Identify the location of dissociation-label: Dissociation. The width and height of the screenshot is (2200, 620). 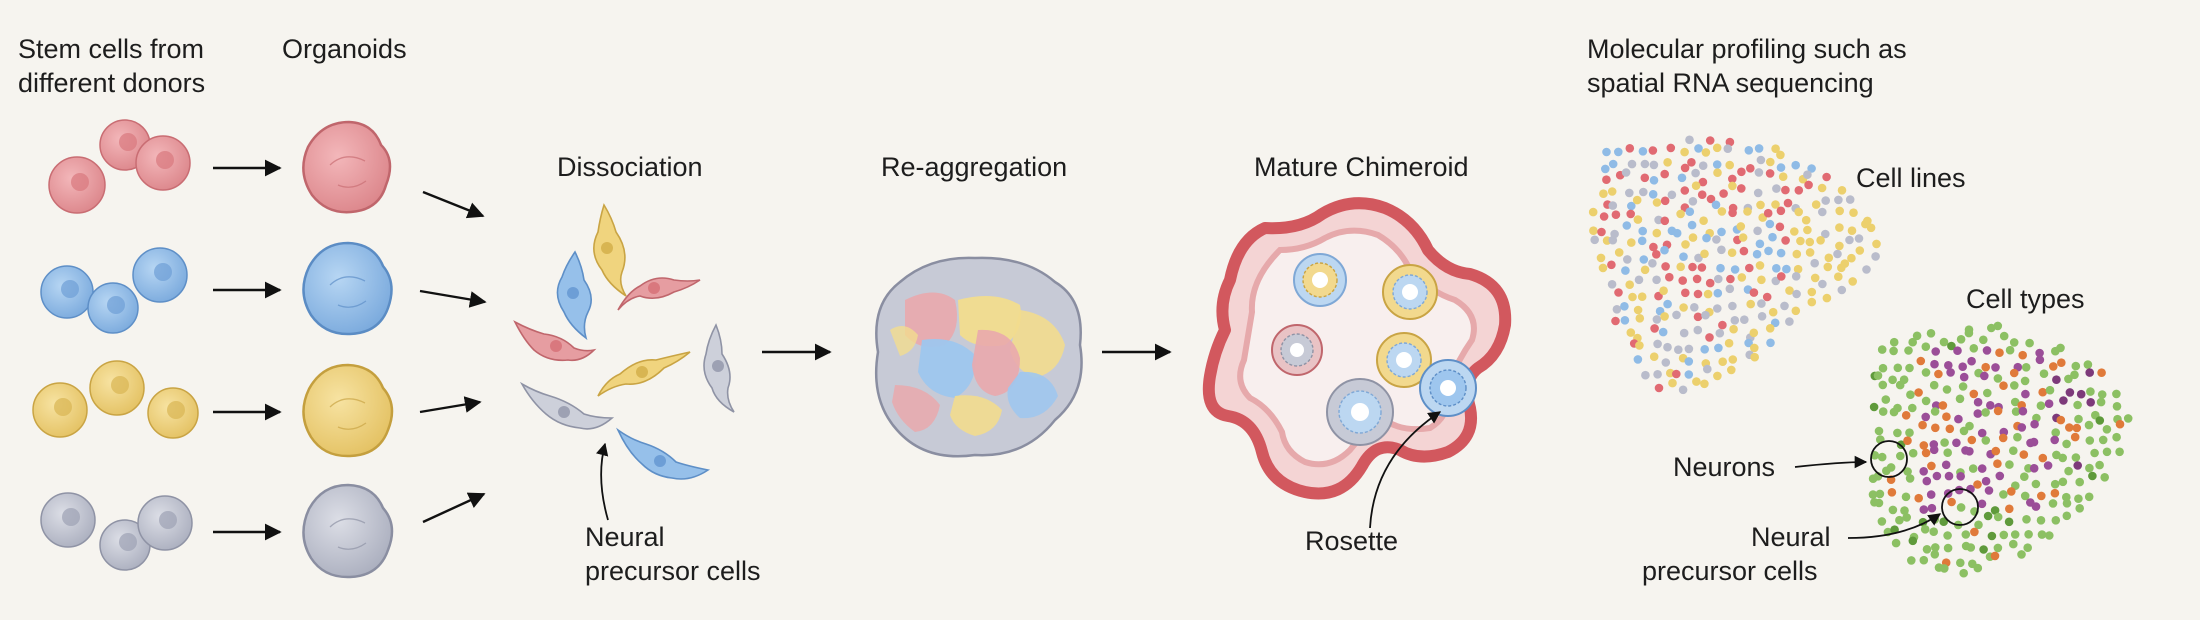
(630, 167).